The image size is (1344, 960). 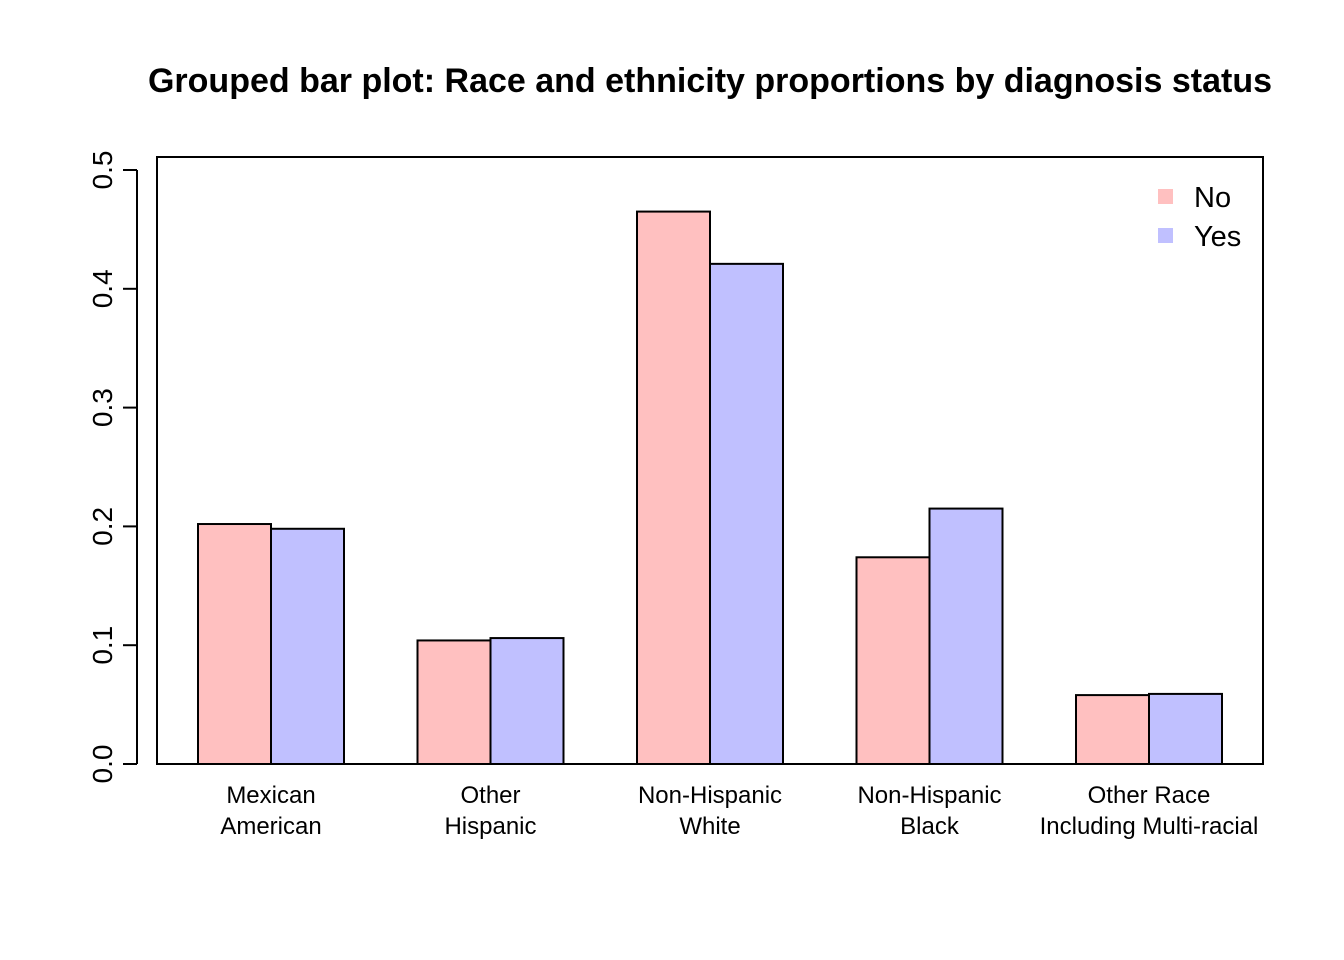 I want to click on x-category-label: American, so click(x=270, y=826).